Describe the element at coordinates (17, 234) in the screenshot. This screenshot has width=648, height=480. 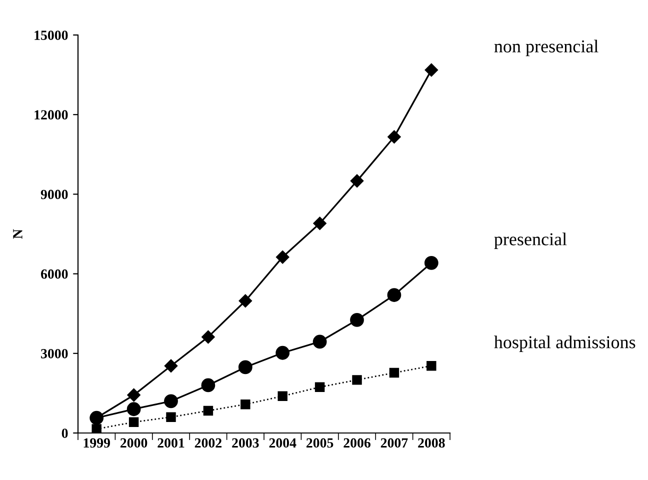
I see `y-axis-title: N` at that location.